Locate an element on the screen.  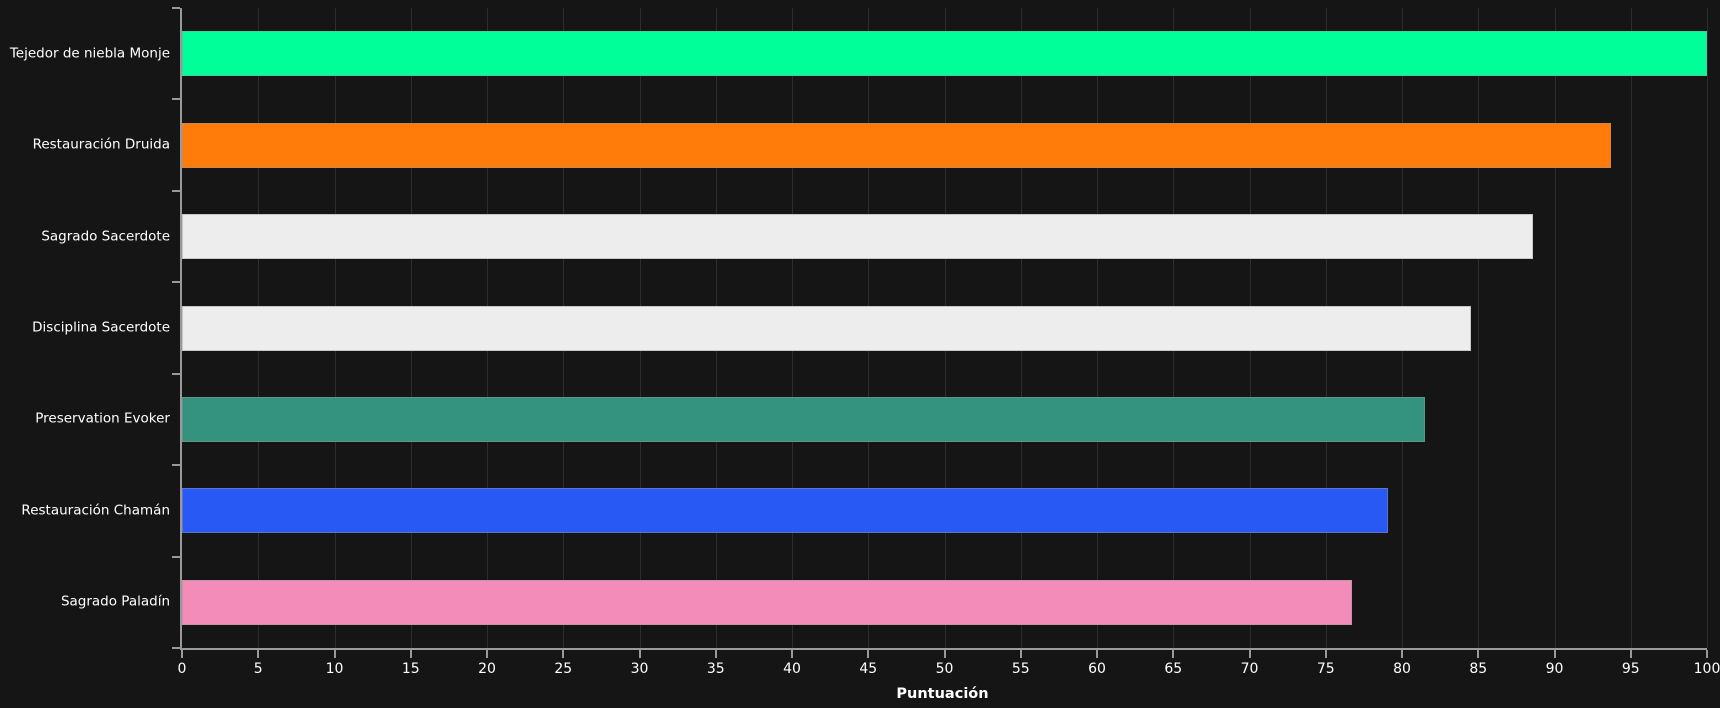
x-tick-label: 35 is located at coordinates (715, 669).